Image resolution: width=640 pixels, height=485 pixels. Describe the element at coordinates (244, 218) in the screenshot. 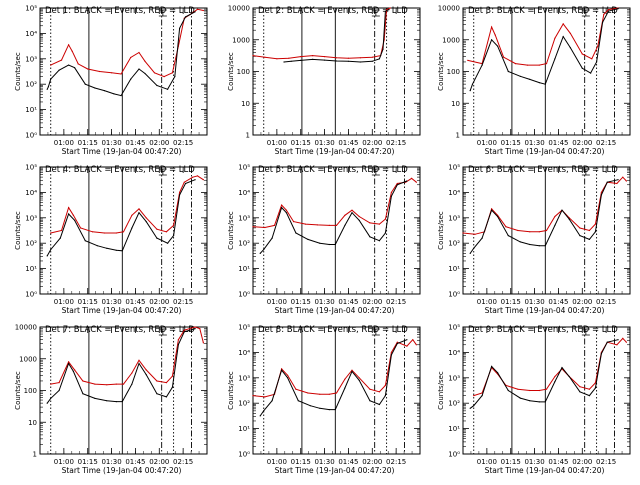

I see `y-tick-label: 10³` at that location.